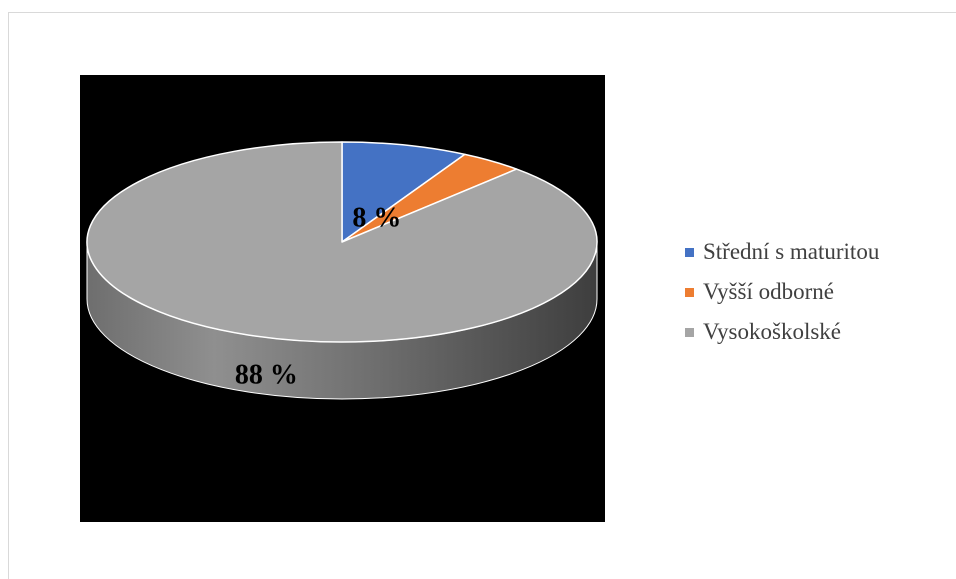  What do you see at coordinates (403, 192) in the screenshot?
I see `pie-slice` at bounding box center [403, 192].